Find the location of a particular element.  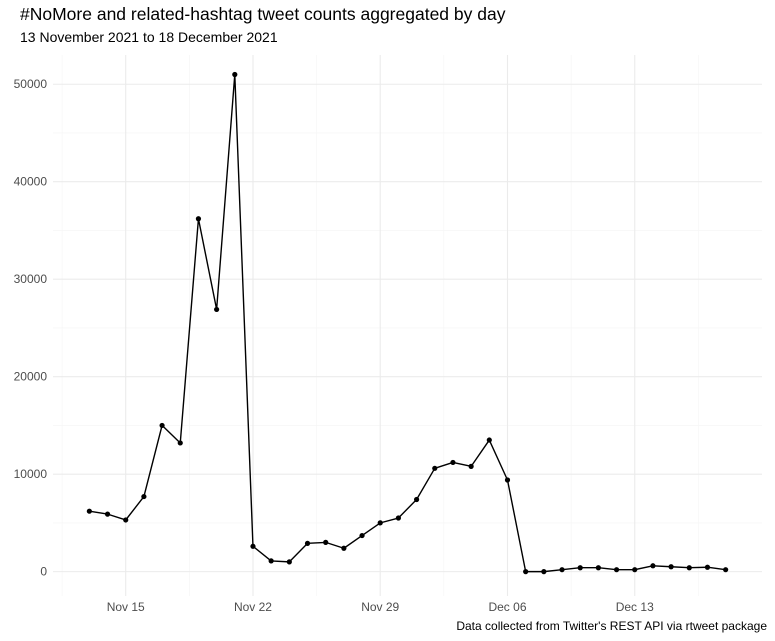

y-tick-label: 20000 is located at coordinates (31, 377).